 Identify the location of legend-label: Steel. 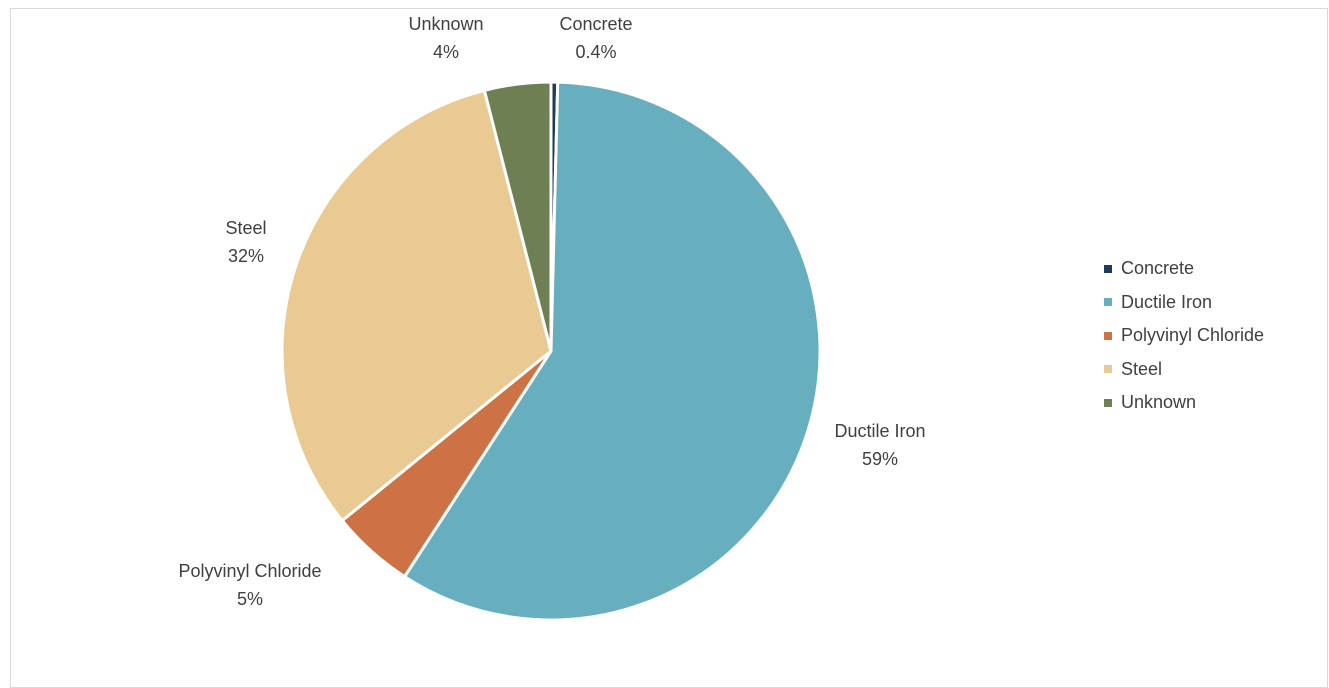
(1142, 368).